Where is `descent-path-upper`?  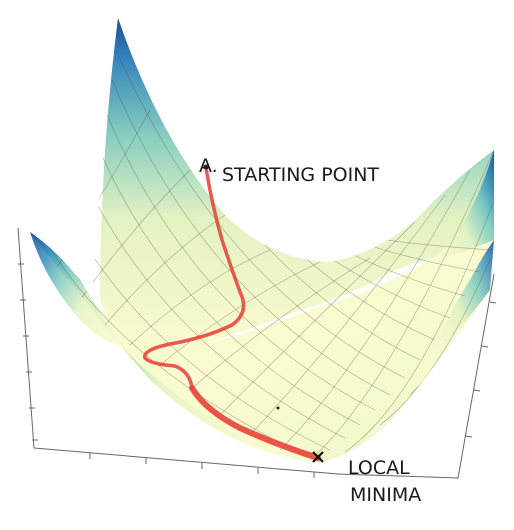
descent-path-upper is located at coordinates (194, 278).